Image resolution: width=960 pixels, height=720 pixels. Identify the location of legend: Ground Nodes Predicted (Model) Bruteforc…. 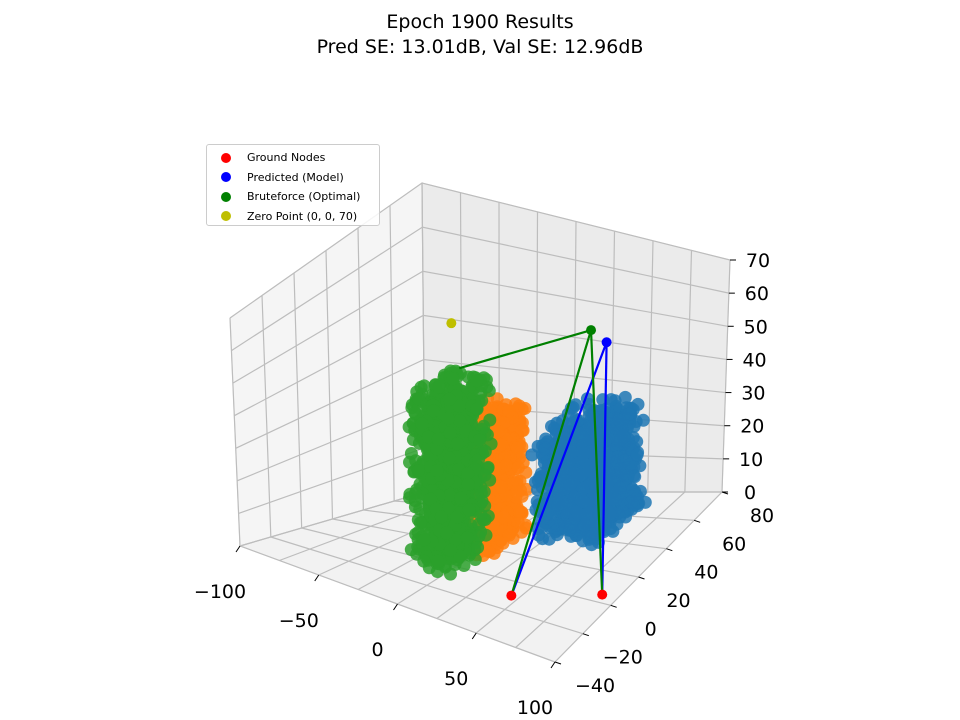
(293, 185).